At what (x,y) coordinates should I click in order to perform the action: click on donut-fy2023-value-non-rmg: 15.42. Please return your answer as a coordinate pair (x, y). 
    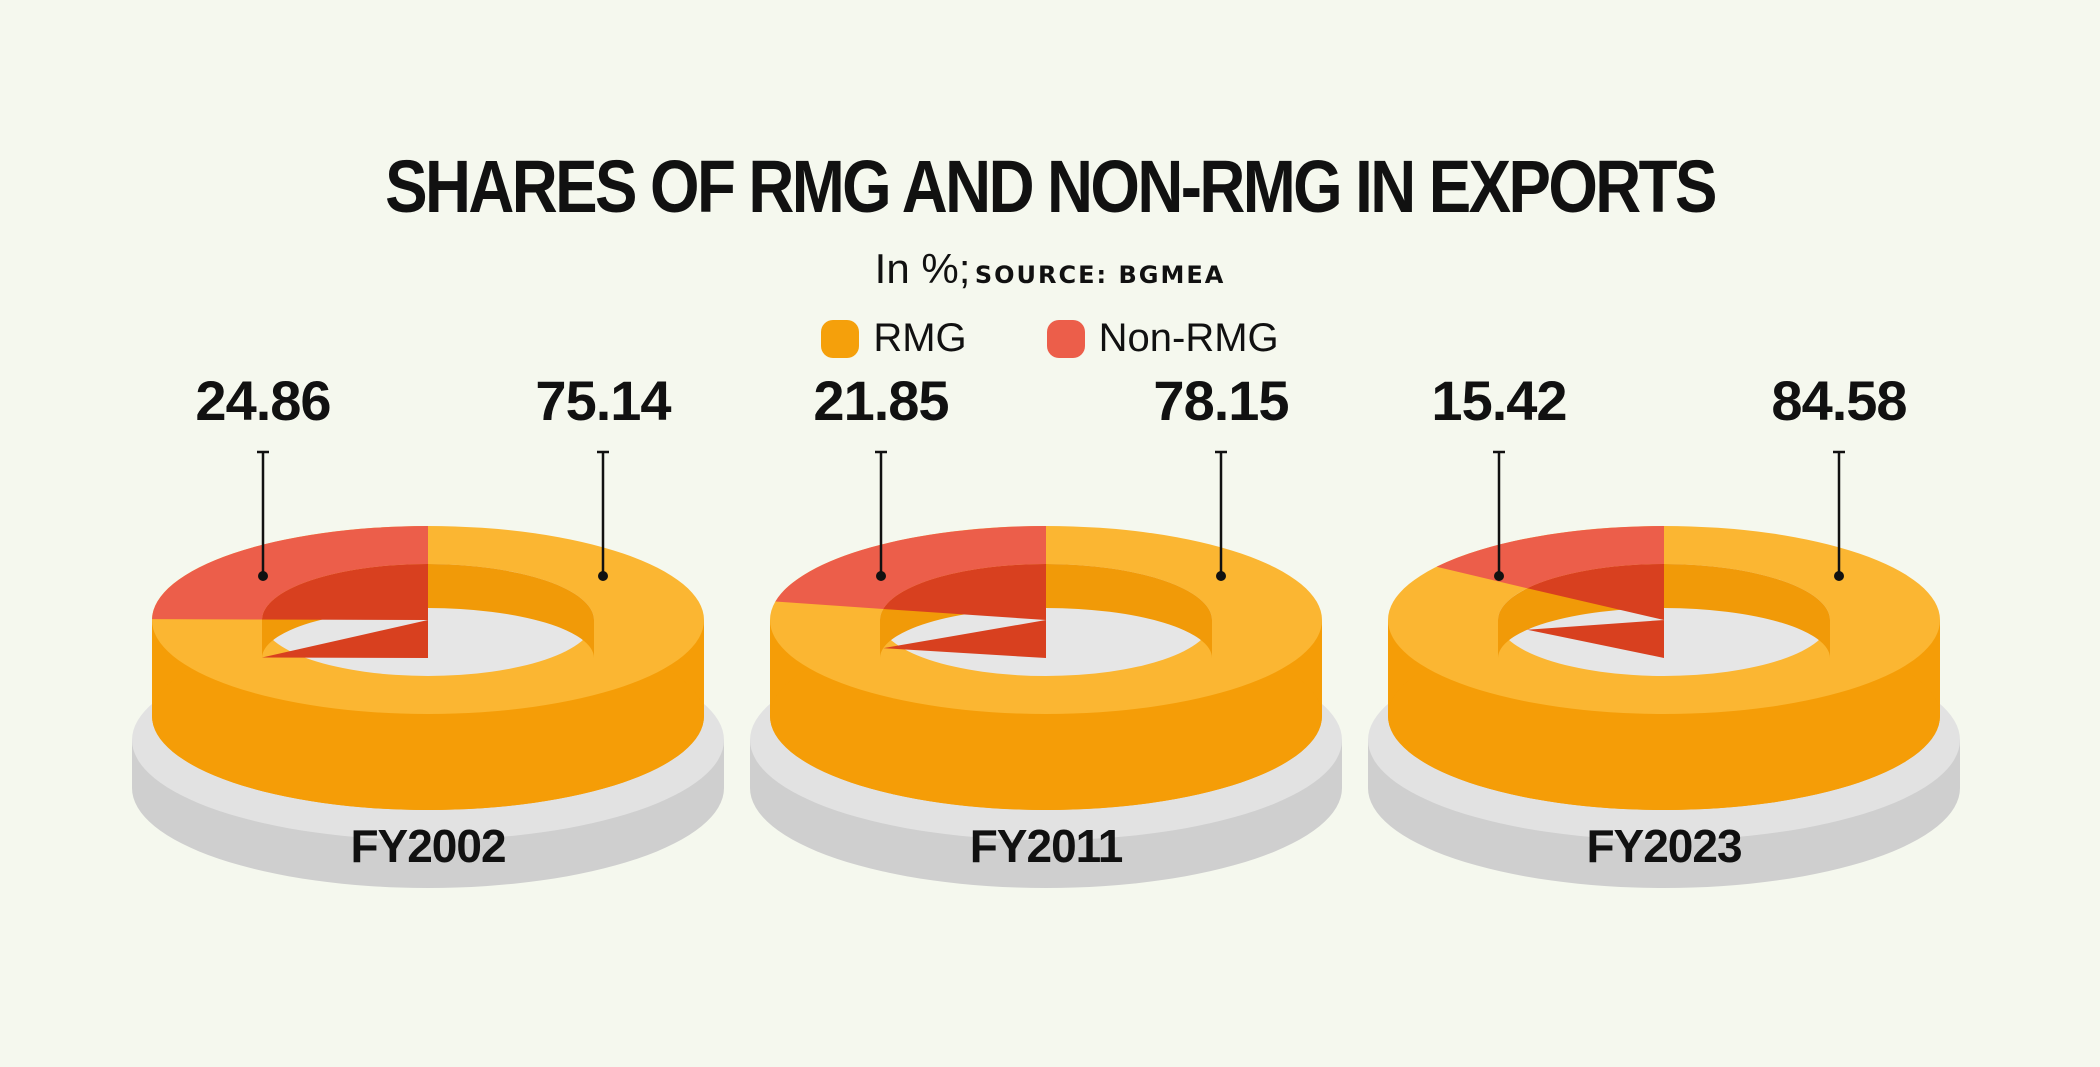
    Looking at the image, I should click on (1498, 400).